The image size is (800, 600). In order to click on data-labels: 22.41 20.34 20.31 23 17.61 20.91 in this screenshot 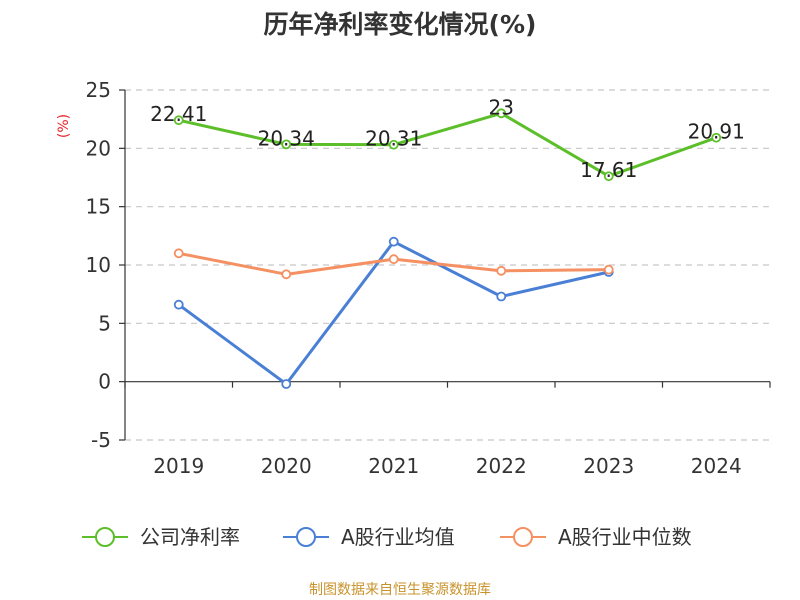, I will do `click(447, 138)`.